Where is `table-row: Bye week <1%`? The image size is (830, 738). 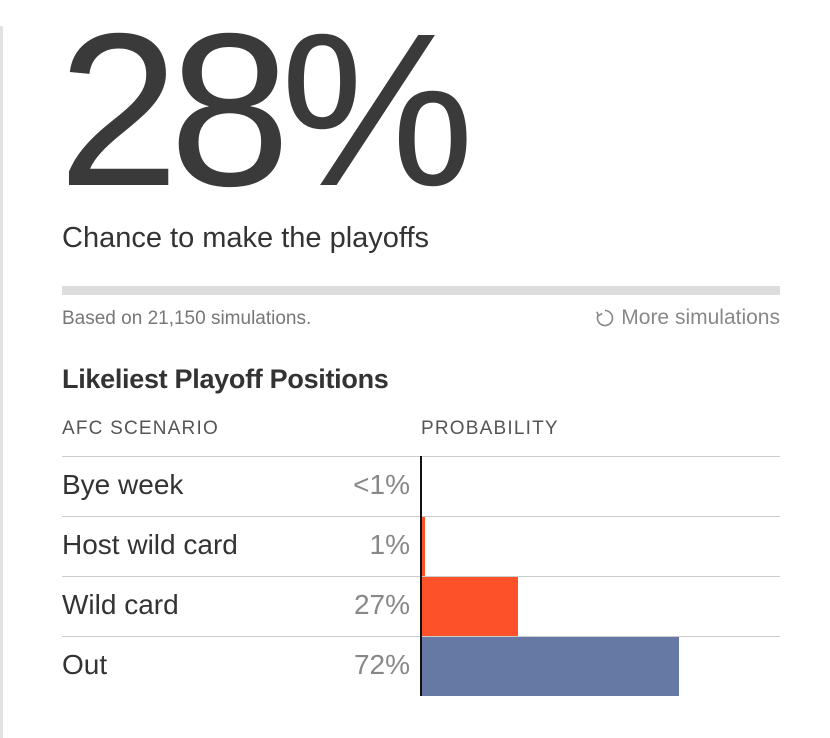 table-row: Bye week <1% is located at coordinates (421, 486).